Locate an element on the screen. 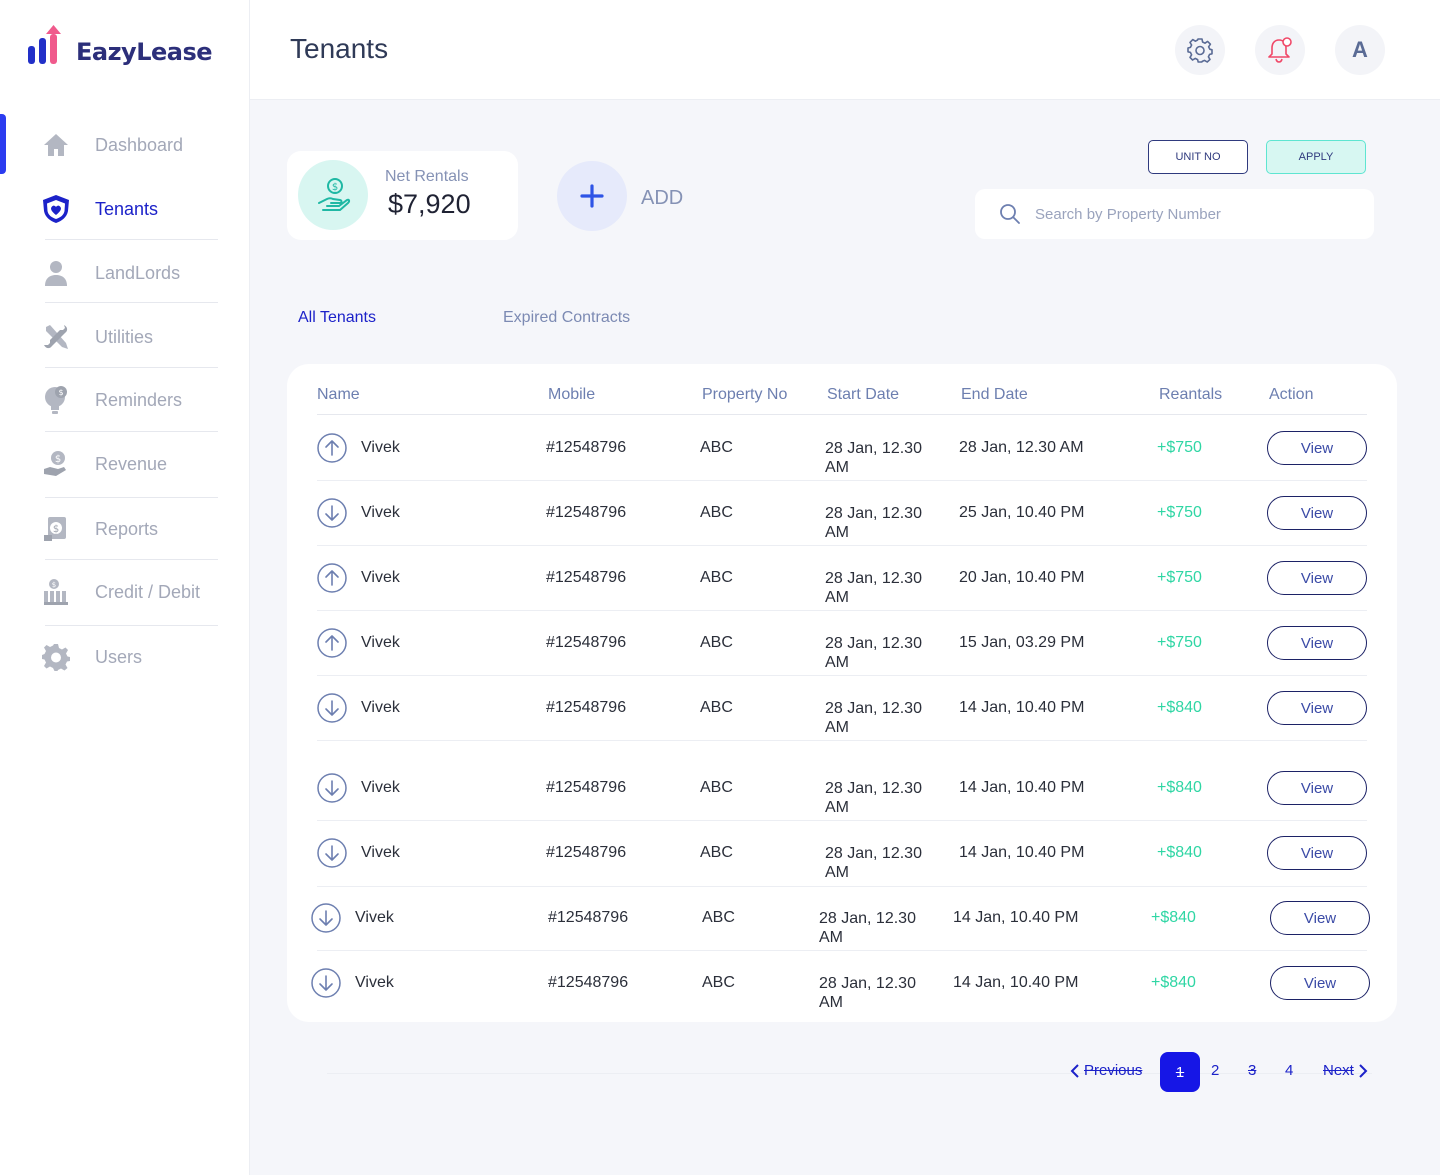  add-label: ADD is located at coordinates (662, 198).